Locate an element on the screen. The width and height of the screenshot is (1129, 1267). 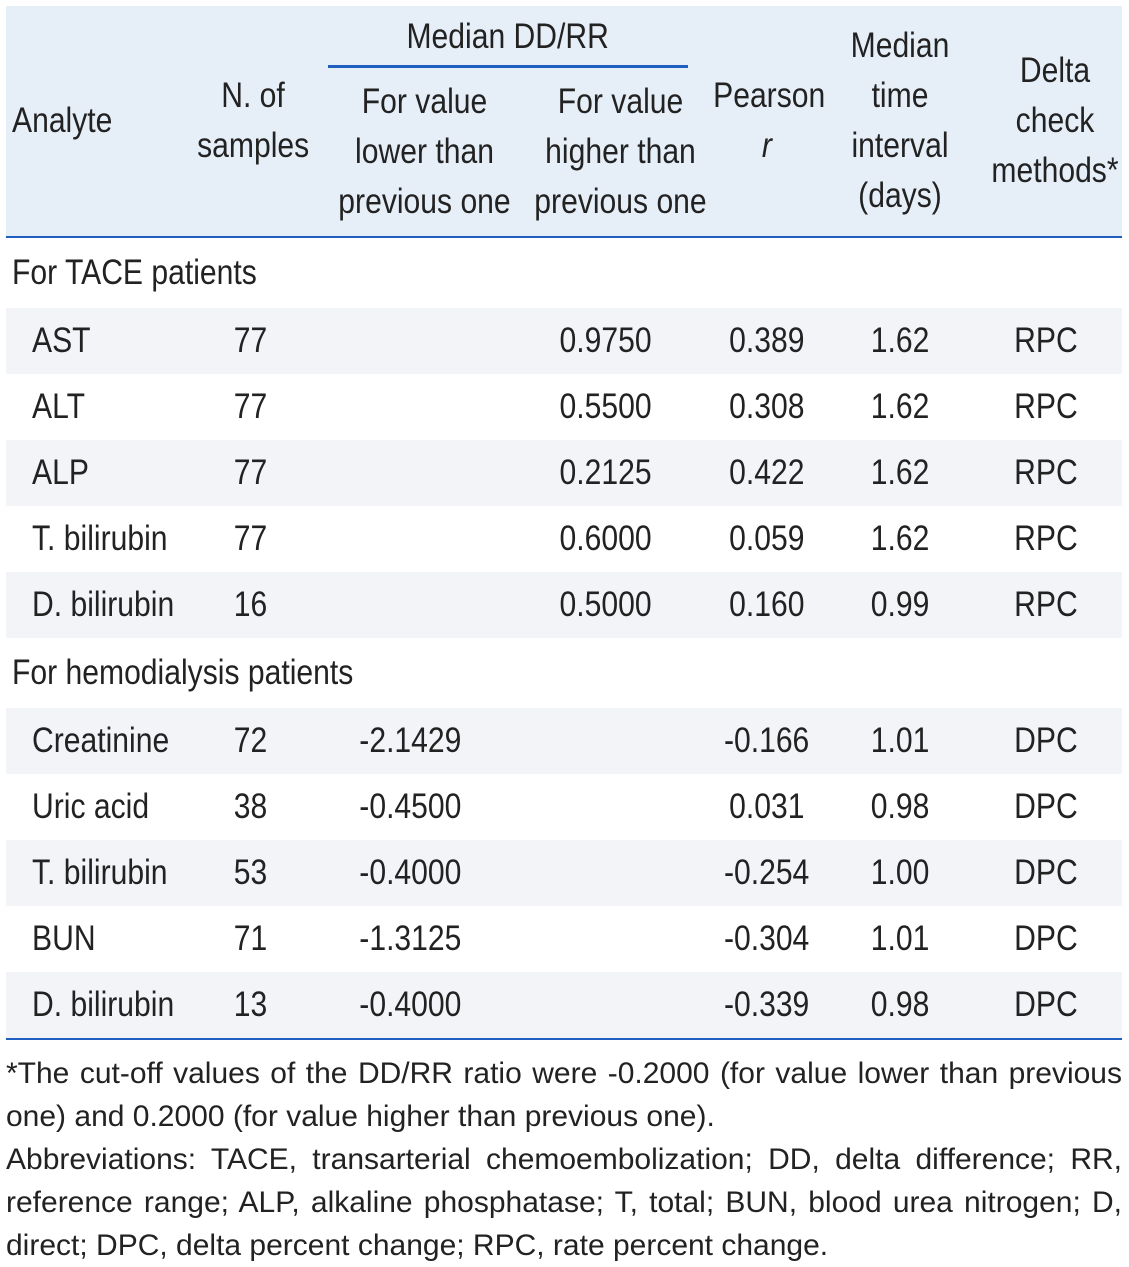
table-cell: BUN is located at coordinates (97, 939).